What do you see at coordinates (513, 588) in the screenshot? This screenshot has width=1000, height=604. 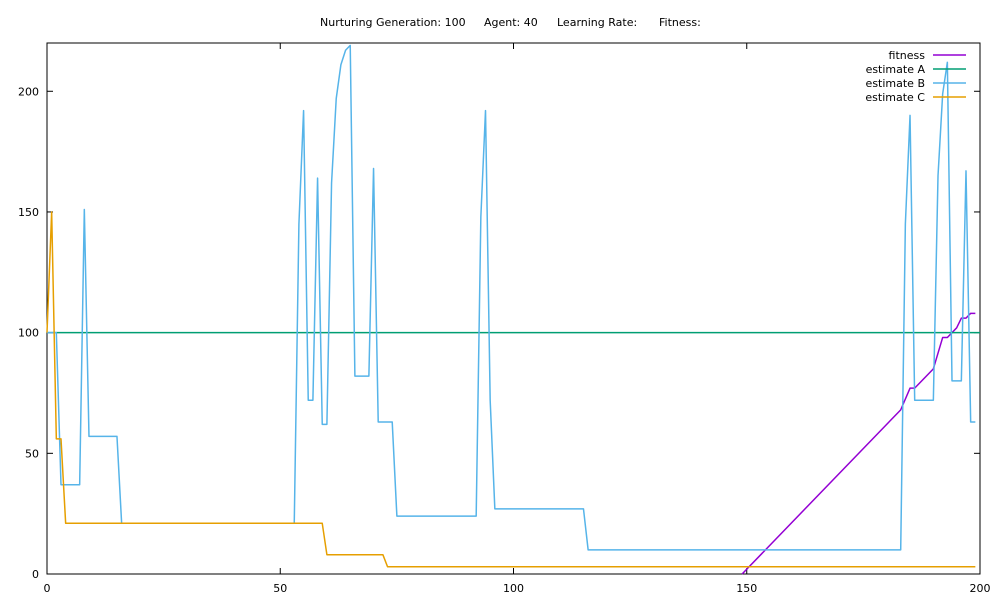 I see `x-tick-label: 100` at bounding box center [513, 588].